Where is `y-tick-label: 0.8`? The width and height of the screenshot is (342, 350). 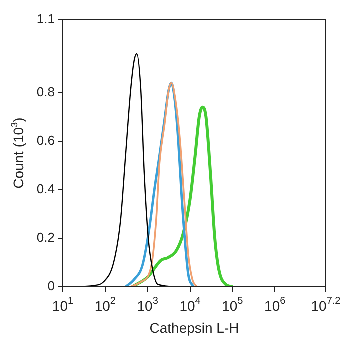 y-tick-label: 0.8 is located at coordinates (45, 92).